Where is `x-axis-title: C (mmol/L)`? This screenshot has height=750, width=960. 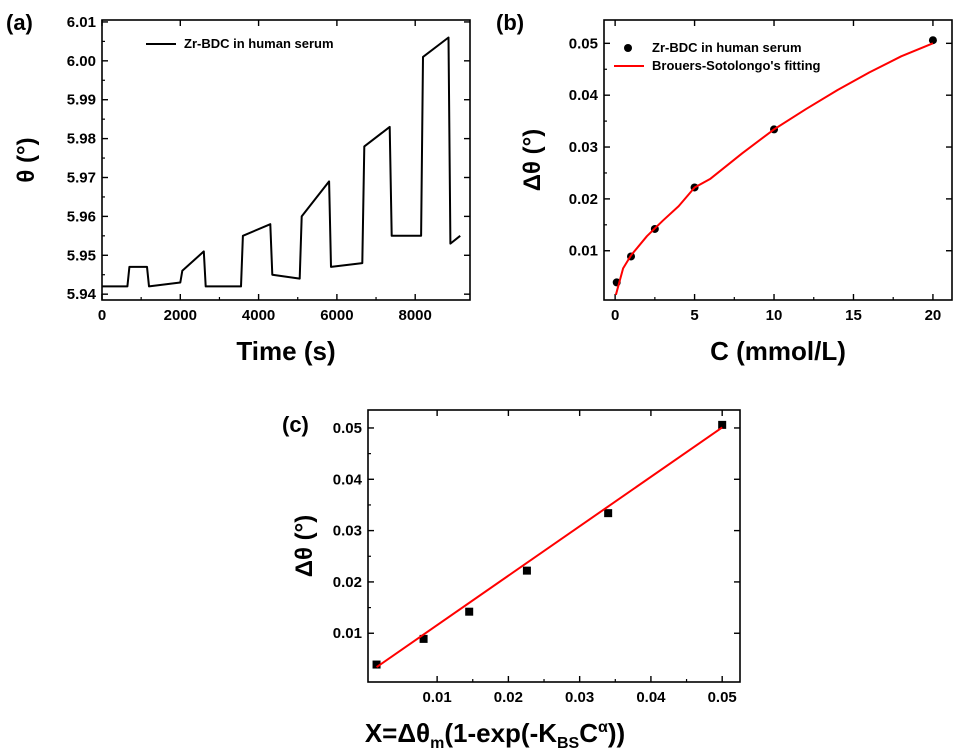 x-axis-title: C (mmol/L) is located at coordinates (778, 351).